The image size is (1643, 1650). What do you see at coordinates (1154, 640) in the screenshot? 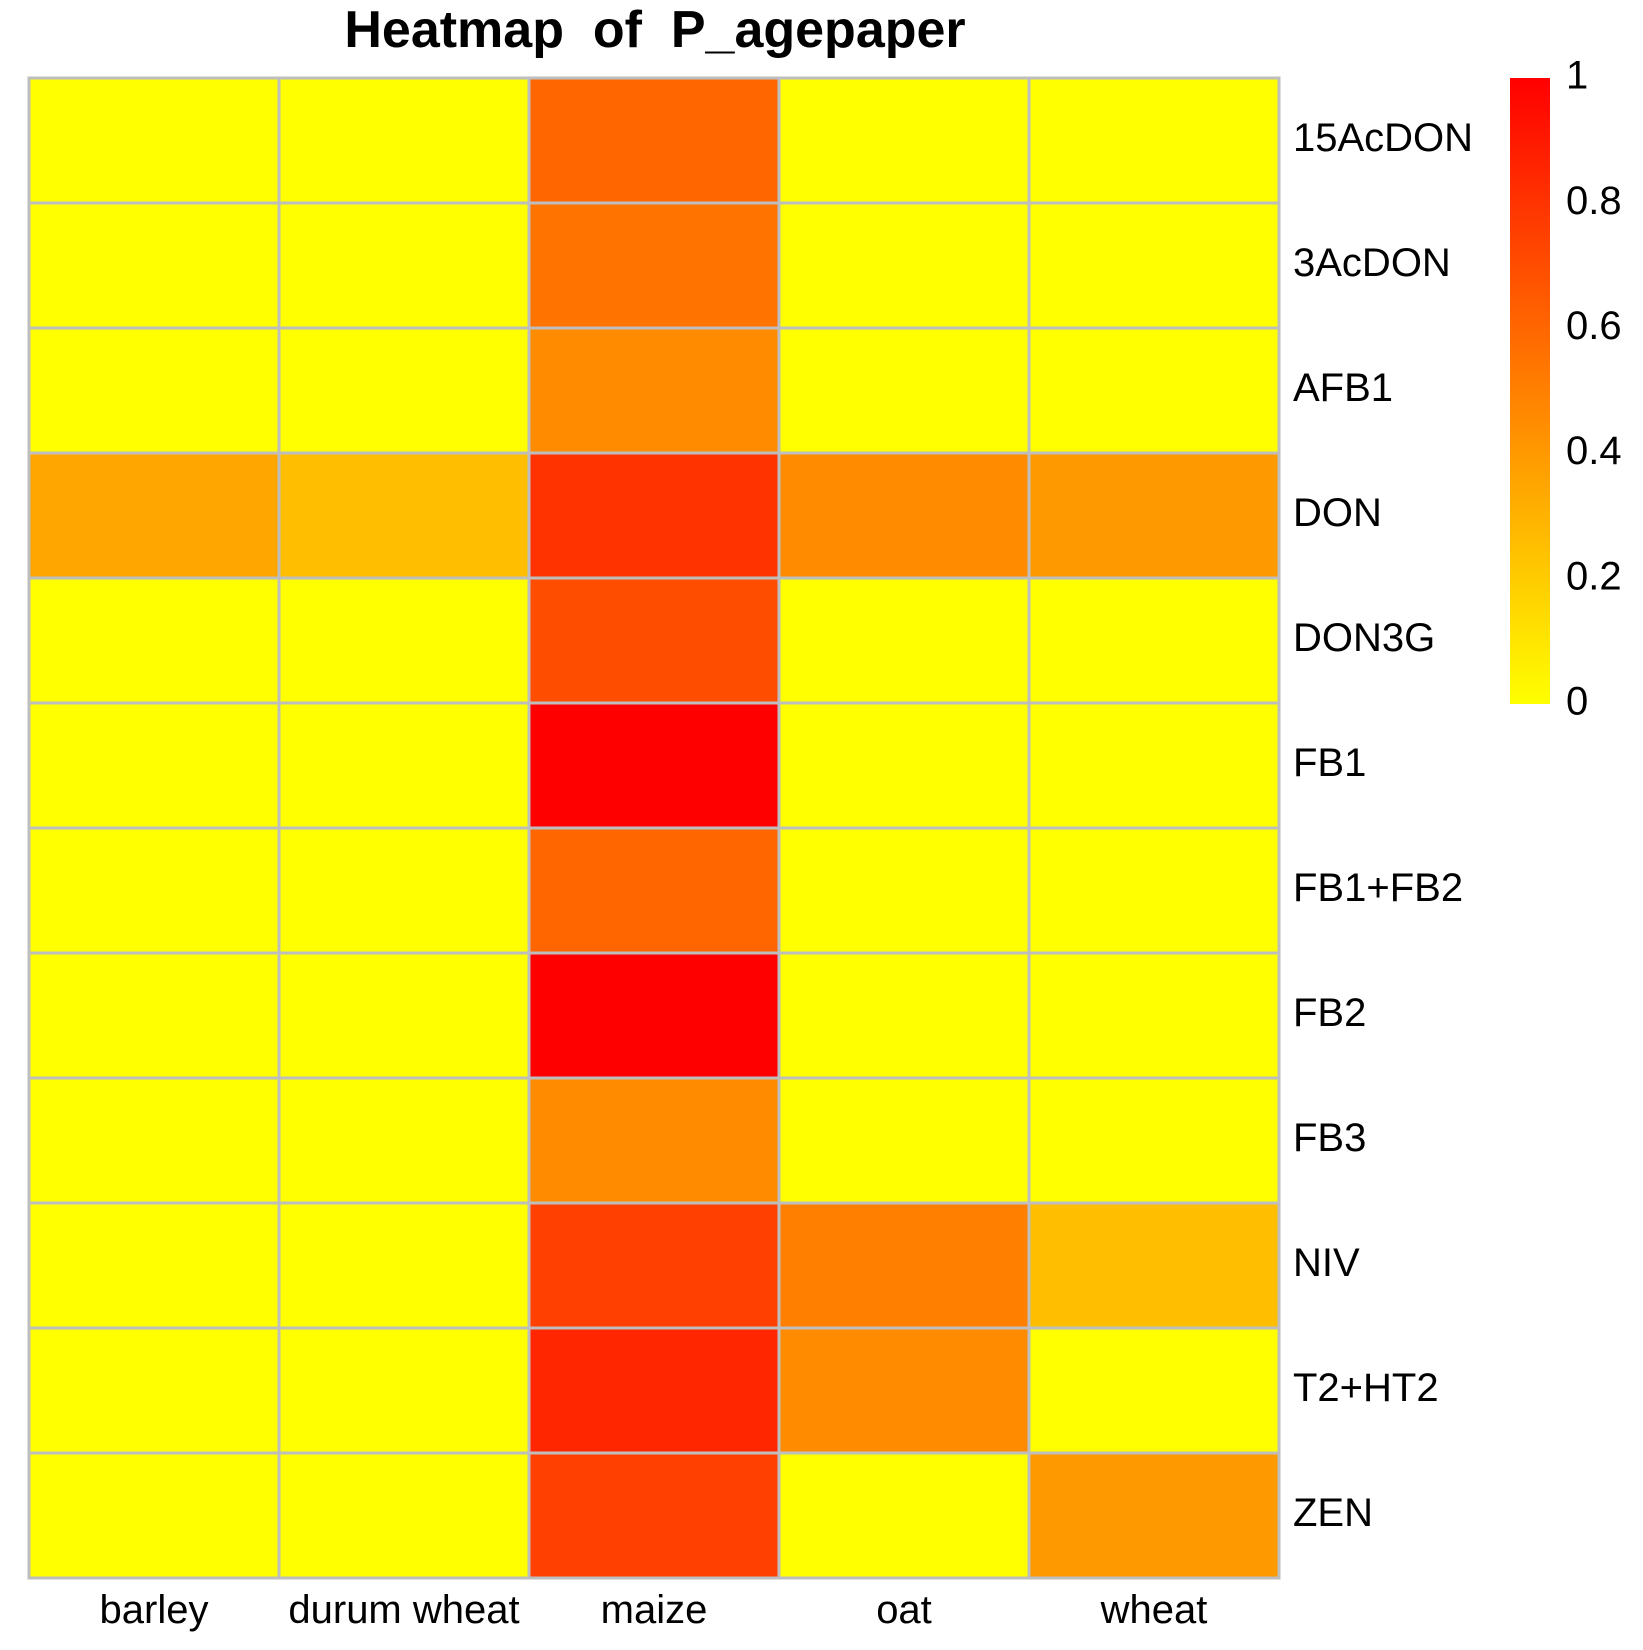
I see `heatmap-cell-DON3G-wheat` at bounding box center [1154, 640].